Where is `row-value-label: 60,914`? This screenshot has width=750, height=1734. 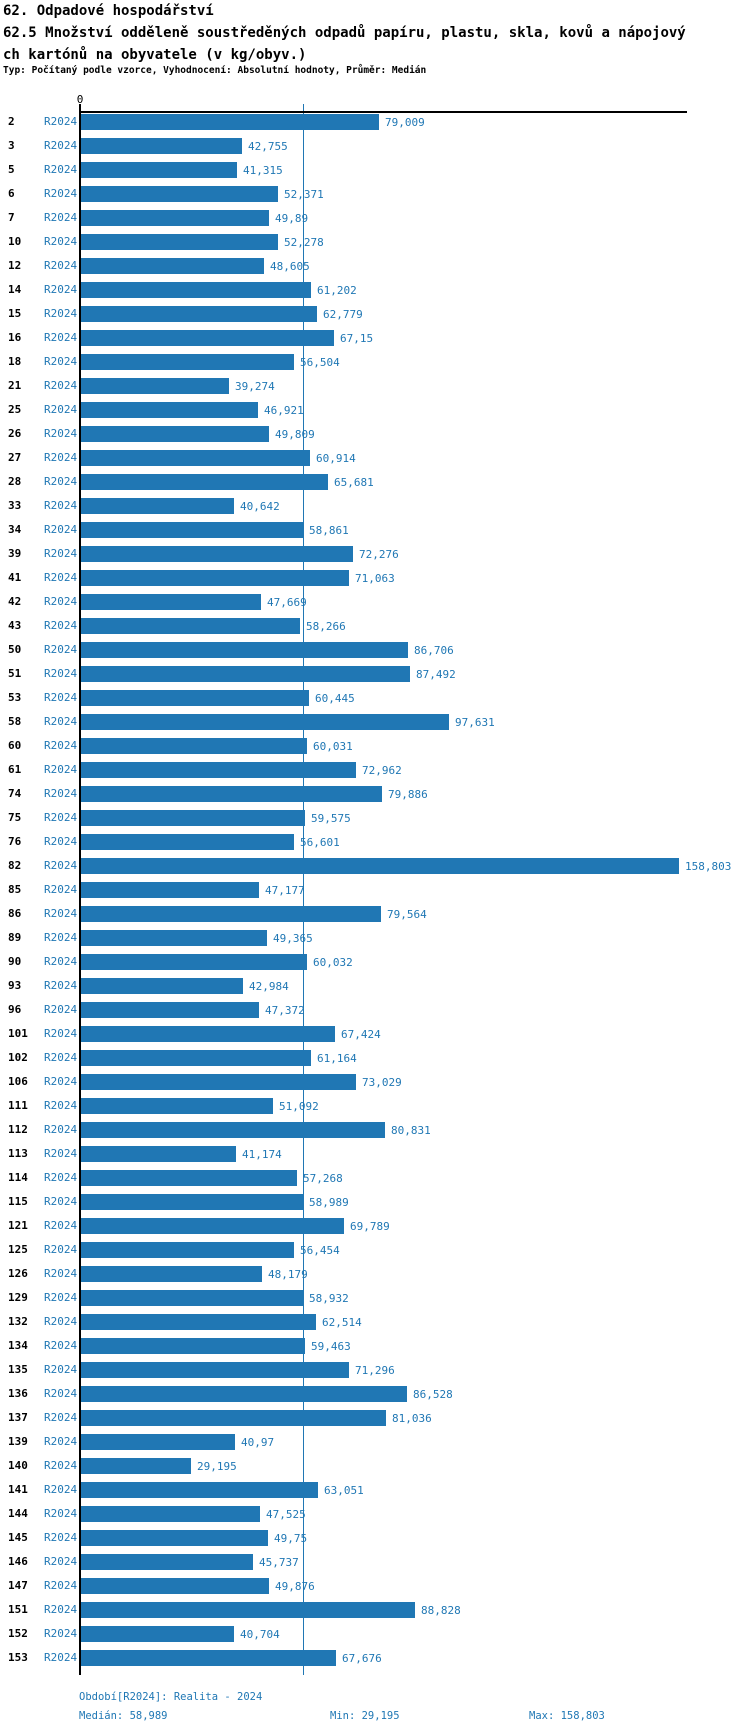
row-value-label: 60,914 is located at coordinates (336, 458).